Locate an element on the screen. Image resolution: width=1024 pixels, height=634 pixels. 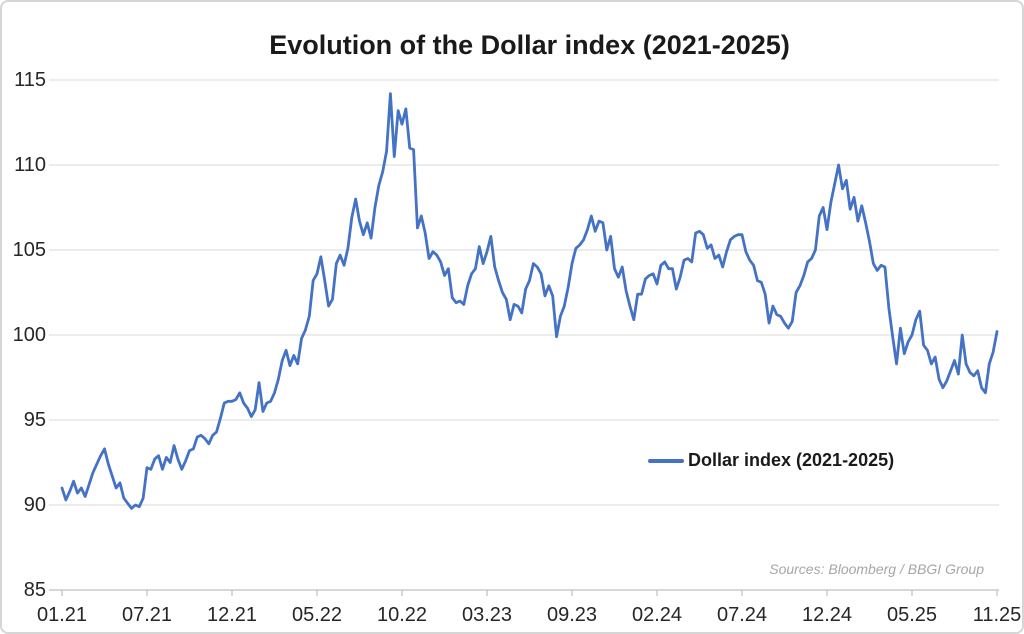
x-axis-tick-label: 12.21 is located at coordinates (232, 615).